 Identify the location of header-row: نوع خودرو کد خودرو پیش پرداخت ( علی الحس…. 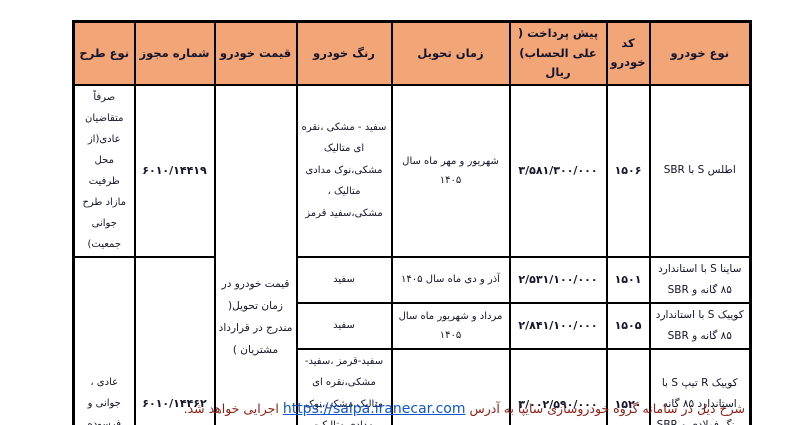
(412, 53).